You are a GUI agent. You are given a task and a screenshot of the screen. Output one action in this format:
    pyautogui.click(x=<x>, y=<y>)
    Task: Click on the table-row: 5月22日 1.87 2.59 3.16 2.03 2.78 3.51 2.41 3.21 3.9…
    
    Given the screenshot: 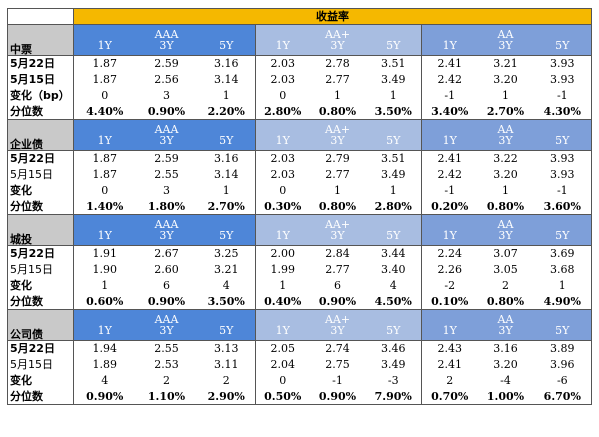 What is the action you would take?
    pyautogui.click(x=300, y=63)
    